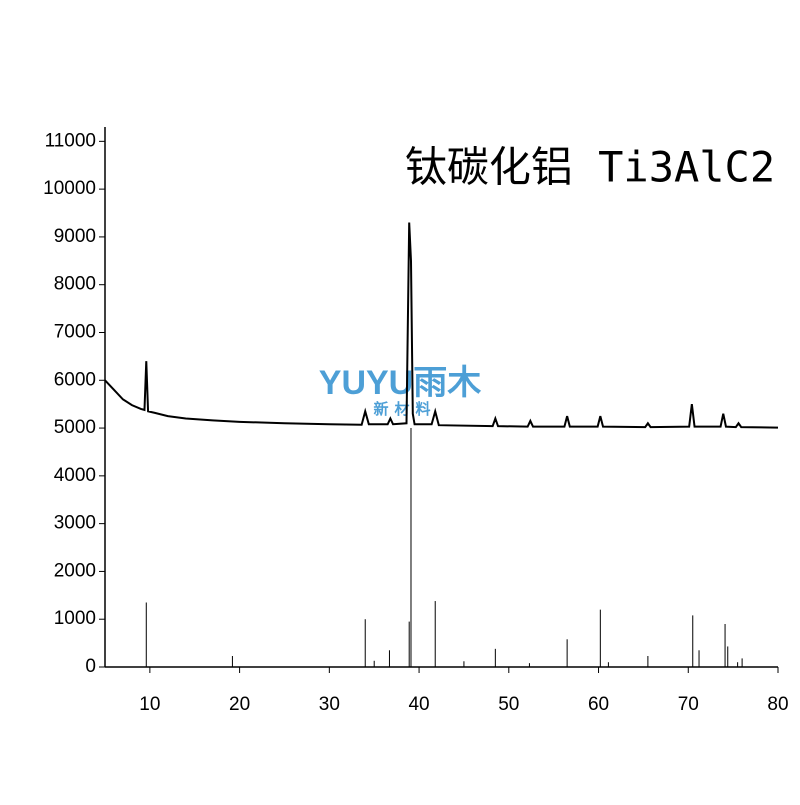 This screenshot has height=805, width=800. What do you see at coordinates (75, 284) in the screenshot?
I see `y-tick-label: 8000` at bounding box center [75, 284].